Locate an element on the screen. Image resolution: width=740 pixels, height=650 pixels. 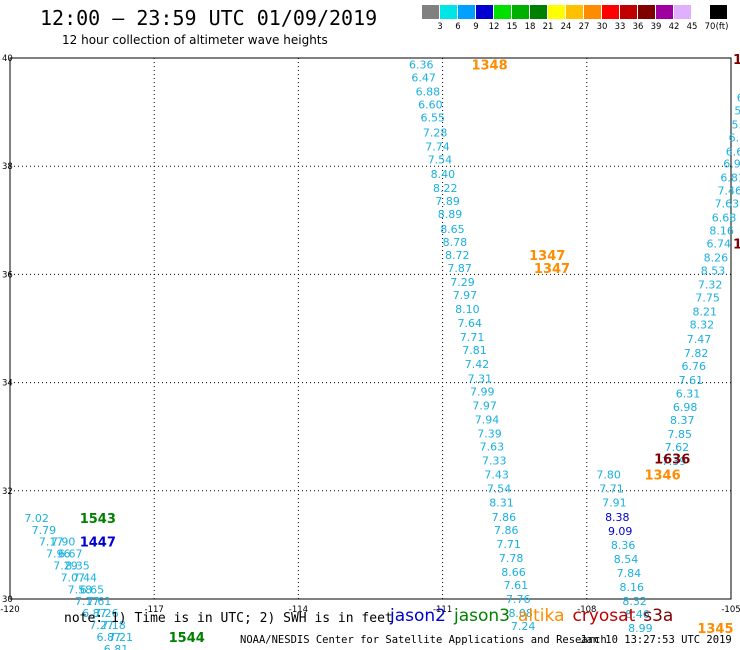
pass-time-label: 1636 is located at coordinates (672, 459).